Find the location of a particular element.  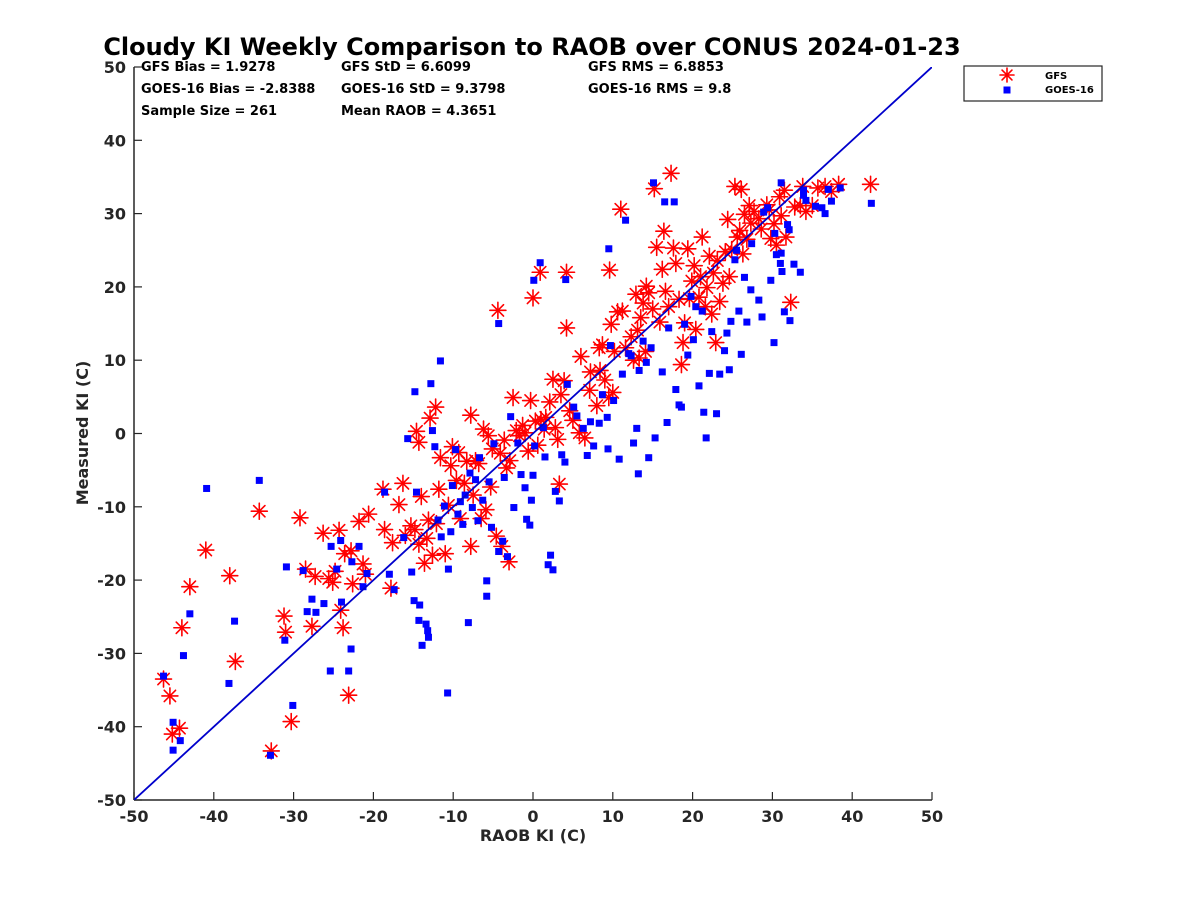

stat-gfs-std: GFS StD = 6.6099 is located at coordinates (406, 67).